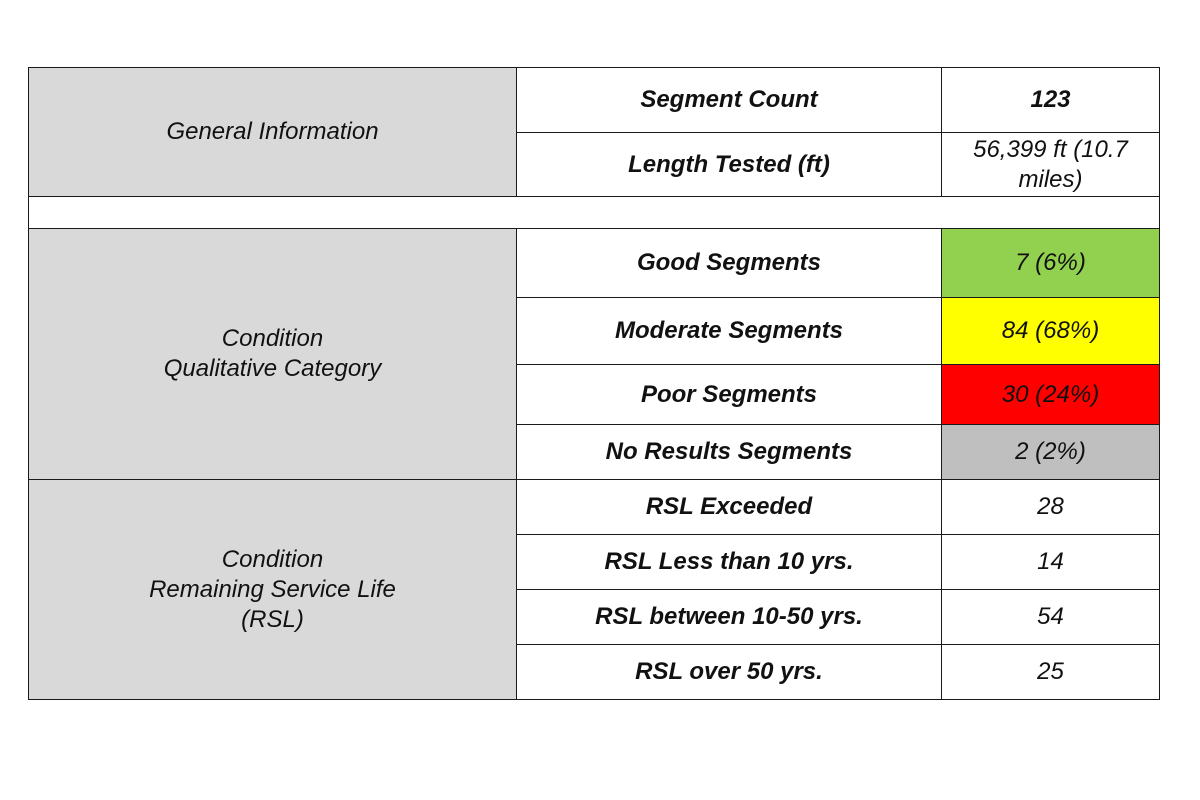  Describe the element at coordinates (272, 619) in the screenshot. I see `rsl-category-line3: (RSL)` at that location.